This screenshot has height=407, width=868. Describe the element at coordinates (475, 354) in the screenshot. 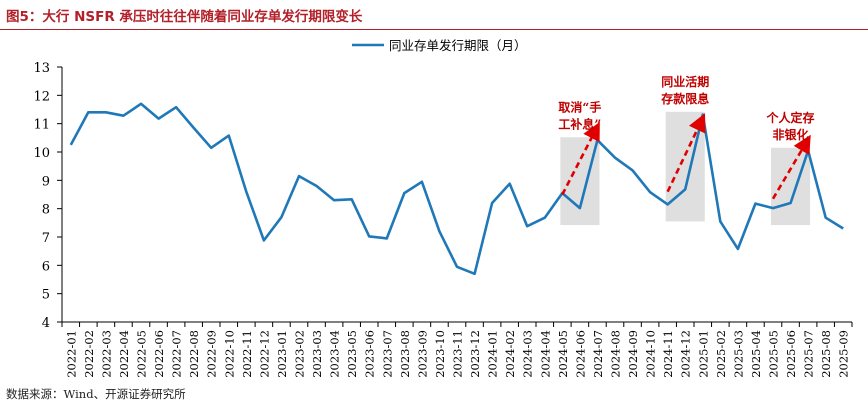

I see `x-tick-label: 2023-12` at that location.